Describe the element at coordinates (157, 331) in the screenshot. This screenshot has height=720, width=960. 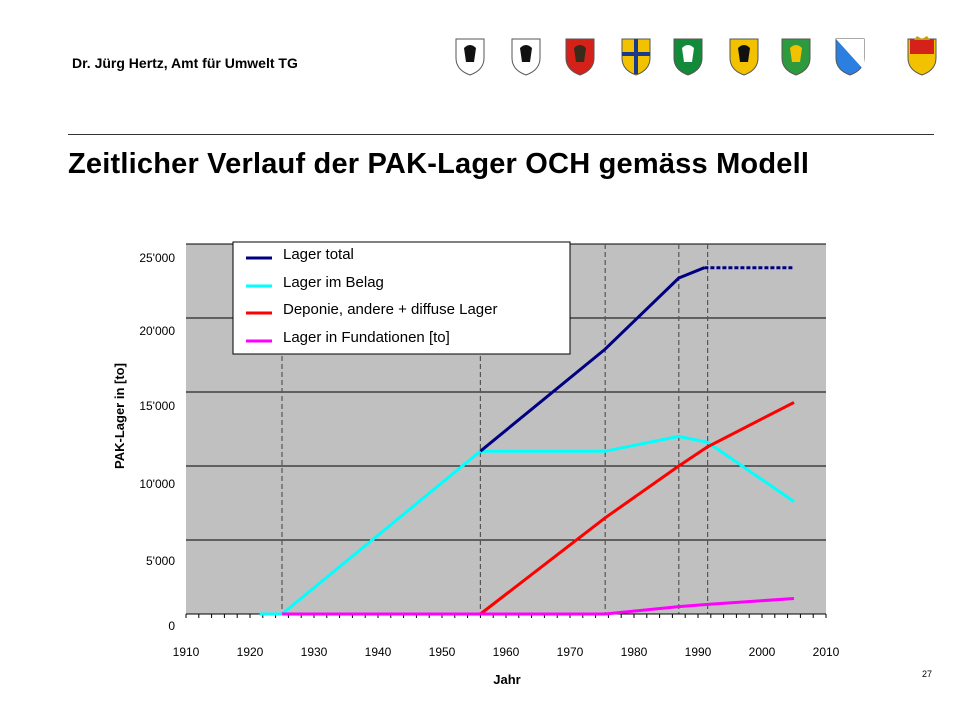
I see `y-tick-label: 20'000` at that location.